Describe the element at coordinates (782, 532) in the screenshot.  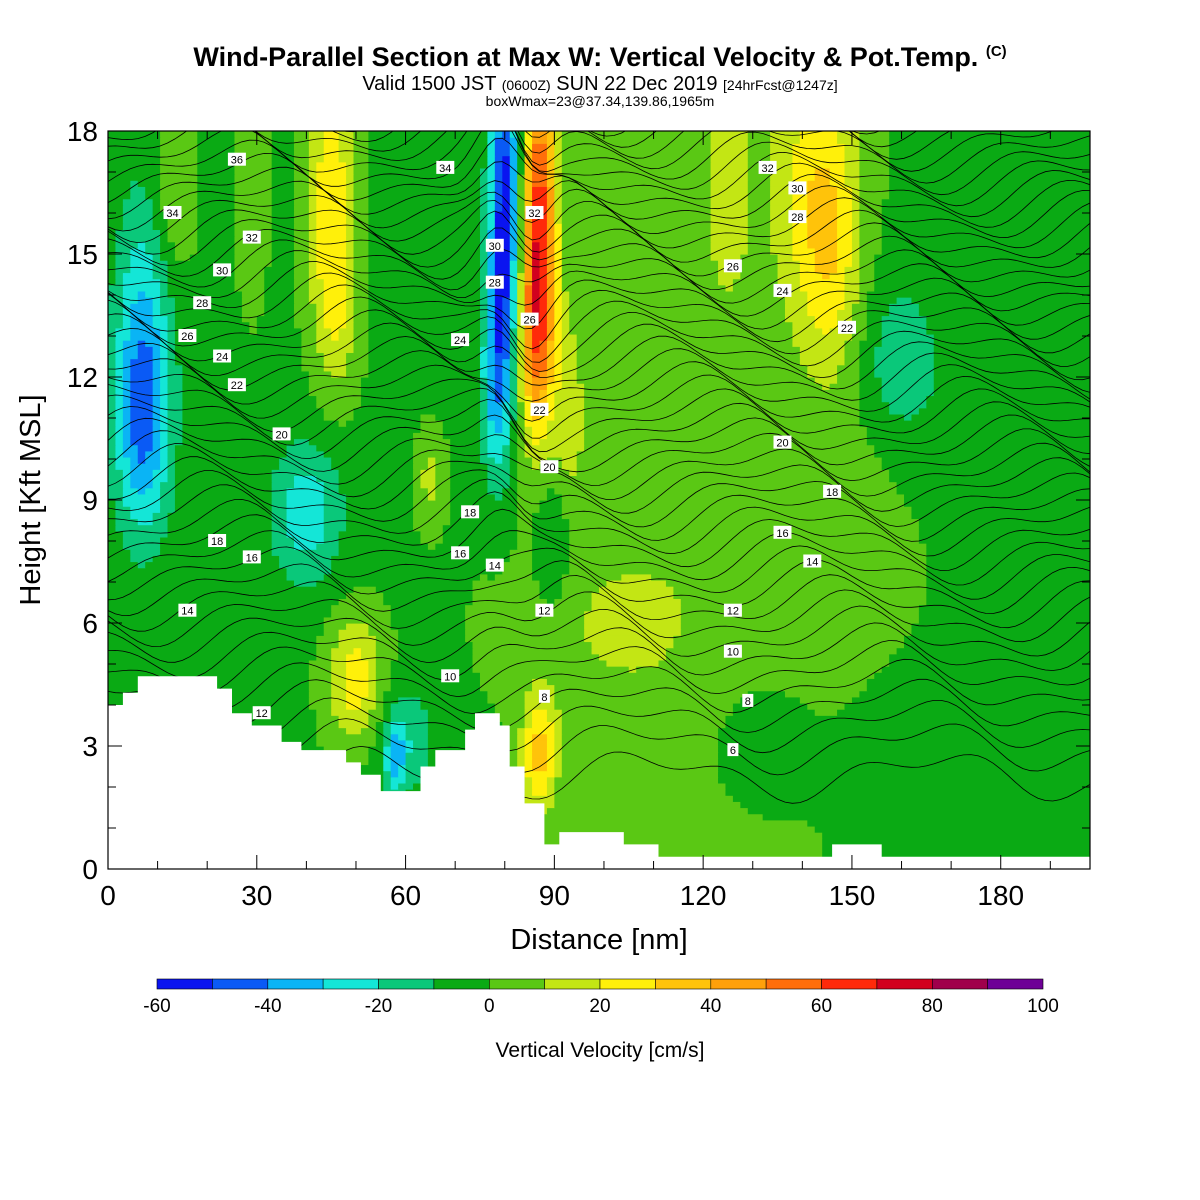
I see `theta-label: 16` at that location.